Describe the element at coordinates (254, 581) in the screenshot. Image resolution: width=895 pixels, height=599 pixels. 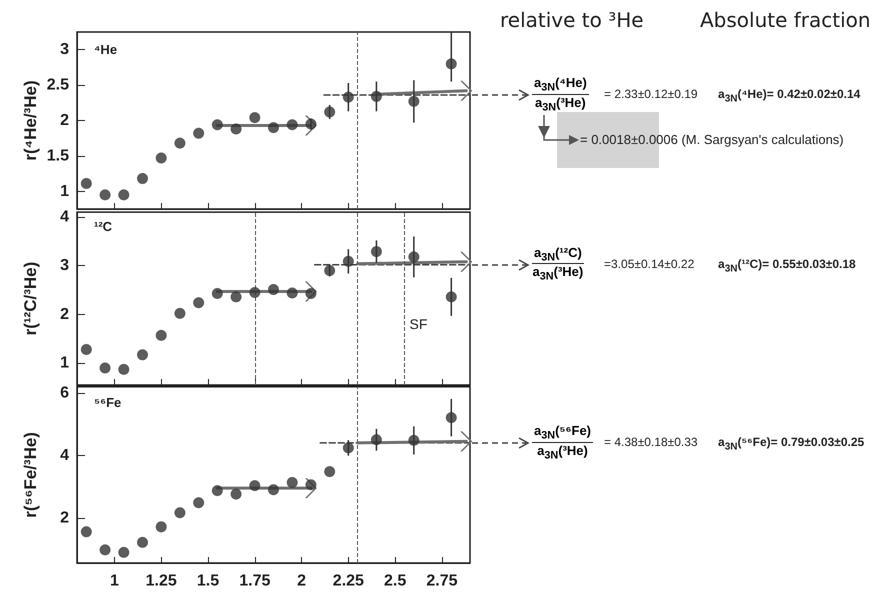
I see `x-tick-label: 1.75` at that location.